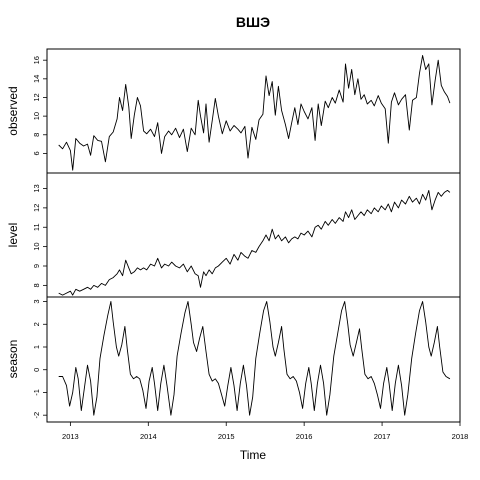 This screenshot has height=480, width=480. Describe the element at coordinates (39, 106) in the screenshot. I see `observed-y-axis: 6 8 10 12 14 16` at that location.